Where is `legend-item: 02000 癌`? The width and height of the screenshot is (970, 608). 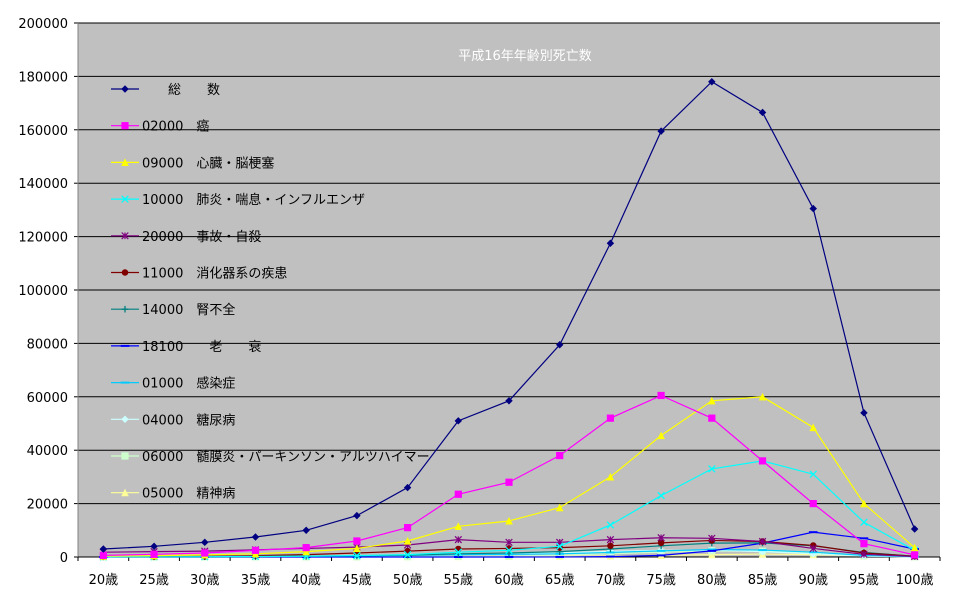
legend-item: 02000 癌 is located at coordinates (160, 127).